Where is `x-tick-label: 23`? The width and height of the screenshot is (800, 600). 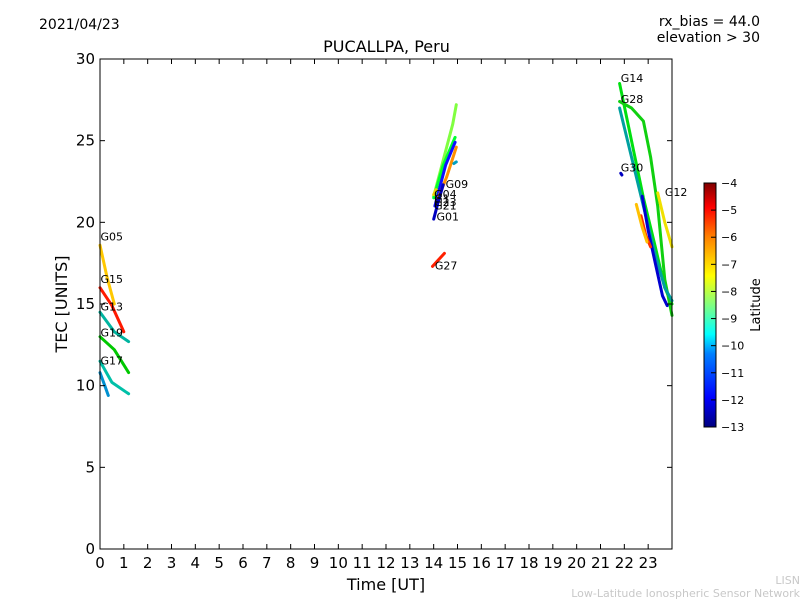
x-tick-label: 23 is located at coordinates (648, 563).